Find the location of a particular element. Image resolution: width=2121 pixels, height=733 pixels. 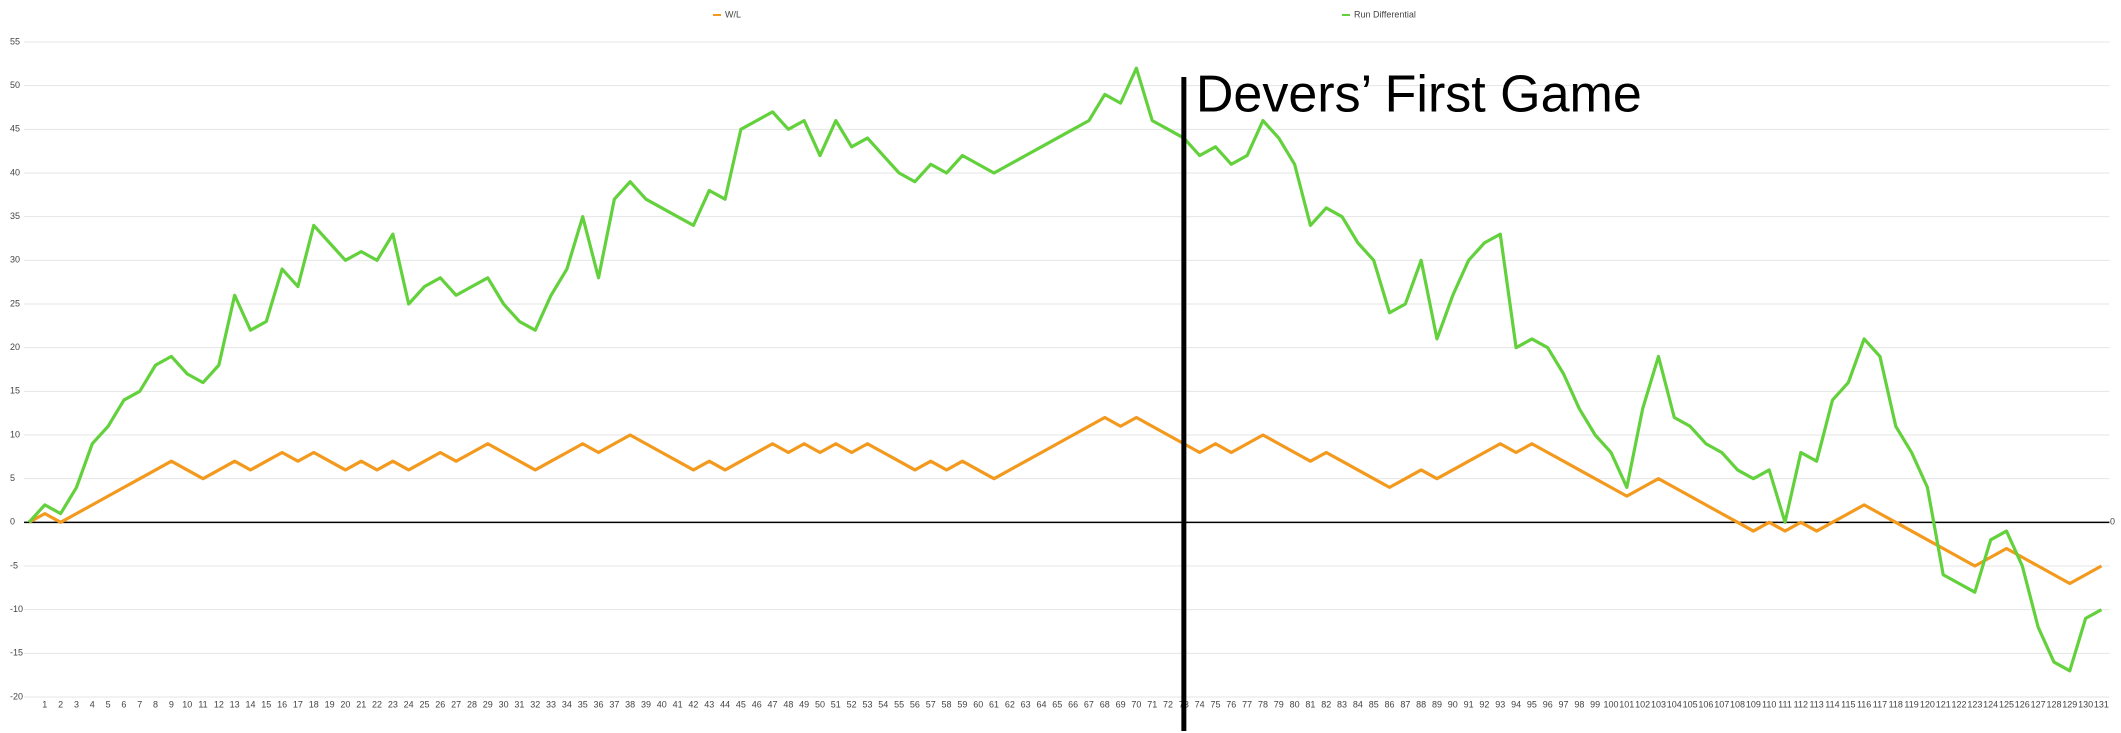

x-tick-label: 81 is located at coordinates (1310, 704).